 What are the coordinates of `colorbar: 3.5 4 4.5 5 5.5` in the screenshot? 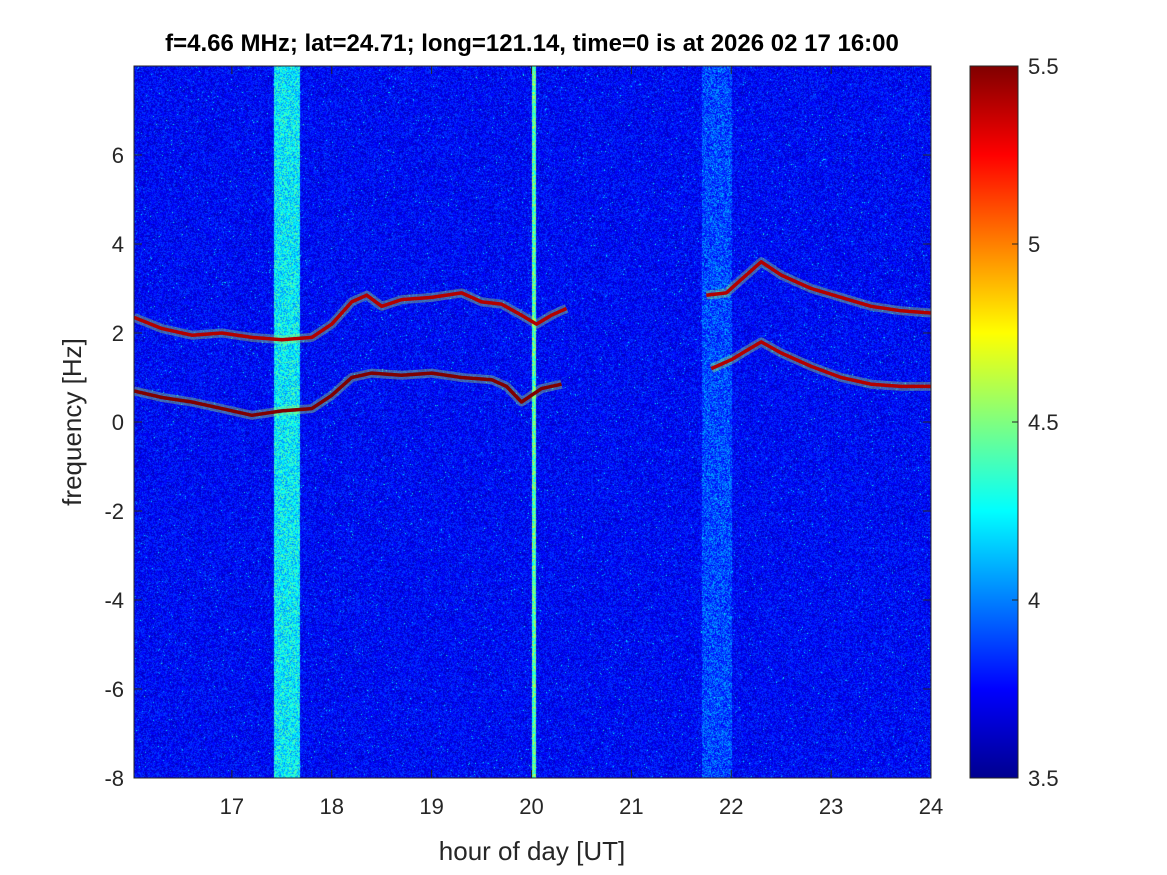 It's located at (1014, 422).